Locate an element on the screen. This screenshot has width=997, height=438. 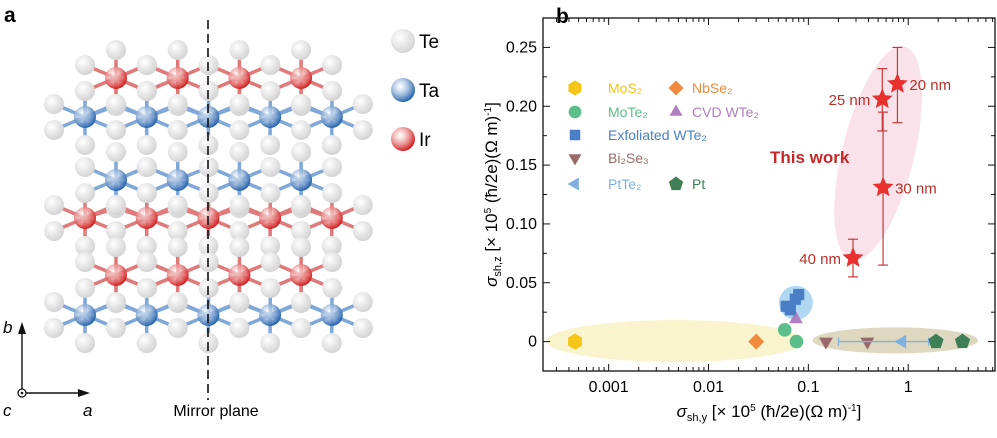
b-axis-label: b is located at coordinates (7, 327).